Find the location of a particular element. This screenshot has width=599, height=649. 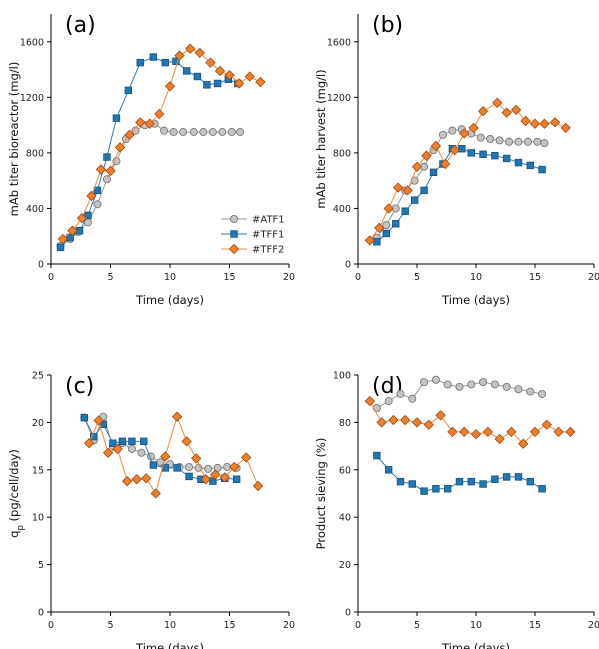

y-tick-label: 1200 is located at coordinates (339, 98).